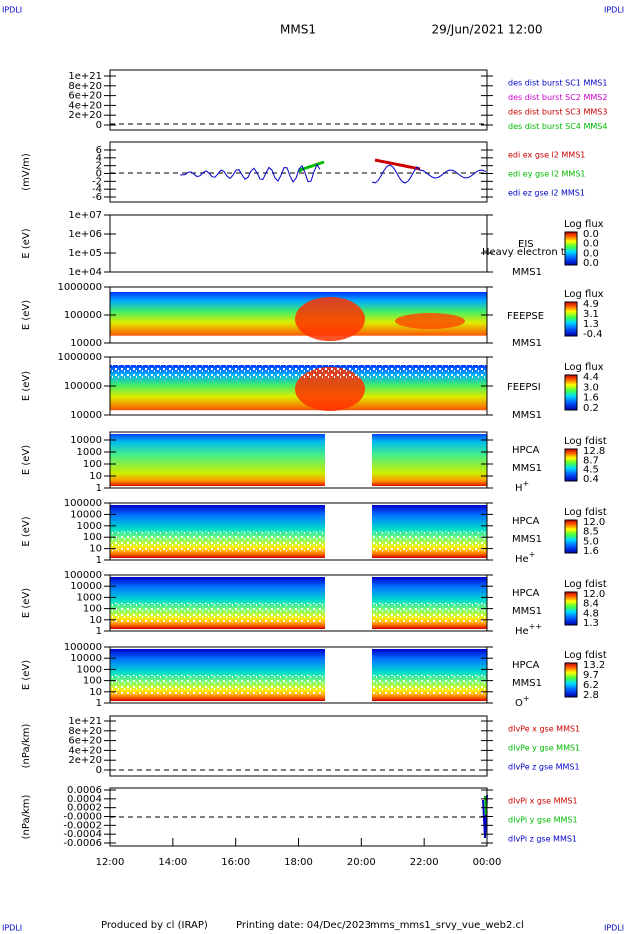 This screenshot has width=630, height=934. What do you see at coordinates (84, 790) in the screenshot?
I see `y-tick-label: 0.0006` at bounding box center [84, 790].